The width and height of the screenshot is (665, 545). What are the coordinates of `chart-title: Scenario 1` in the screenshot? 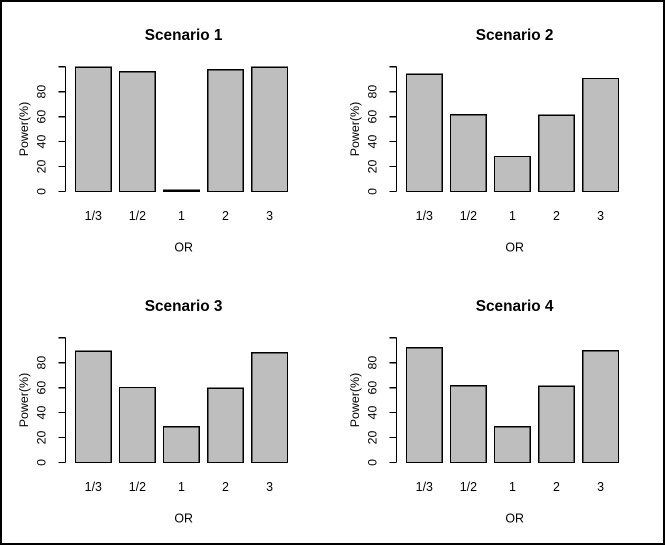 It's located at (184, 35).